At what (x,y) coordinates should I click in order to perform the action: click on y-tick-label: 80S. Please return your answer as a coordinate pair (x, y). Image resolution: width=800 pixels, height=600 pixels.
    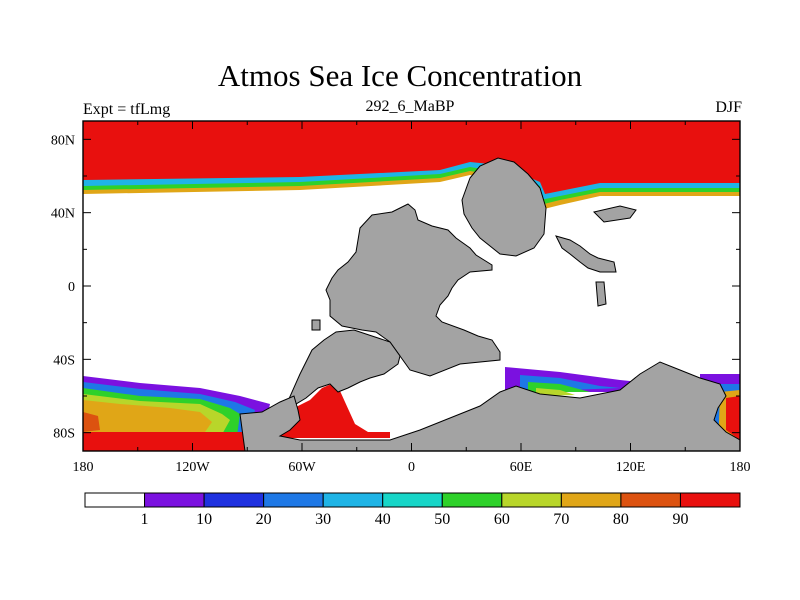
    Looking at the image, I should click on (64, 434).